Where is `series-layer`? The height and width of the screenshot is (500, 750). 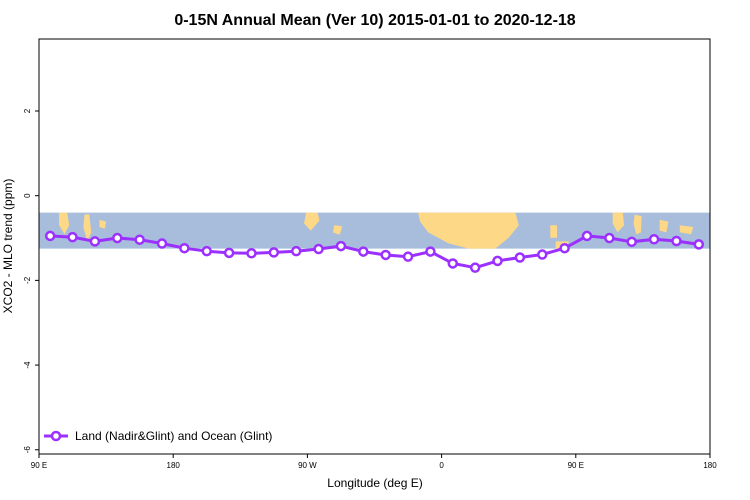 series-layer is located at coordinates (374, 251).